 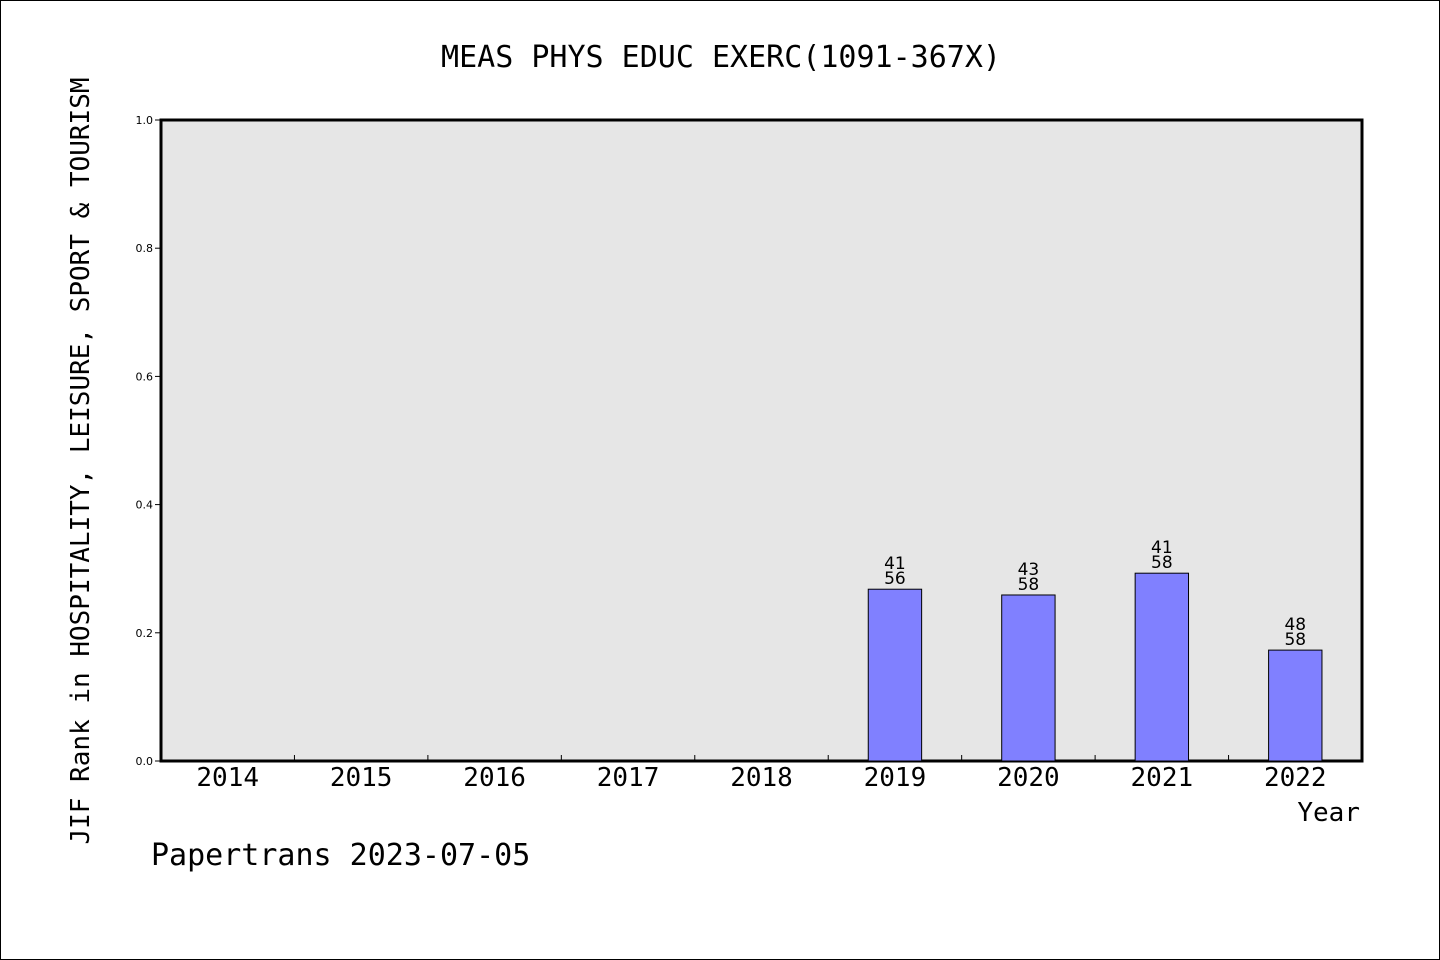 What do you see at coordinates (340, 855) in the screenshot?
I see `footer-text: Papertrans 2023-07-05` at bounding box center [340, 855].